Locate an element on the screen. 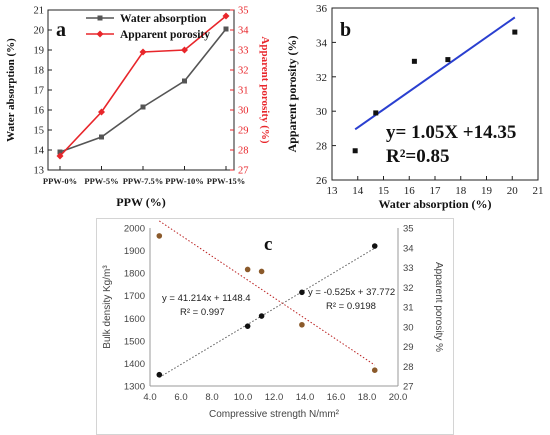 The height and width of the screenshot is (435, 550). x-tick-label: 21 is located at coordinates (538, 191).